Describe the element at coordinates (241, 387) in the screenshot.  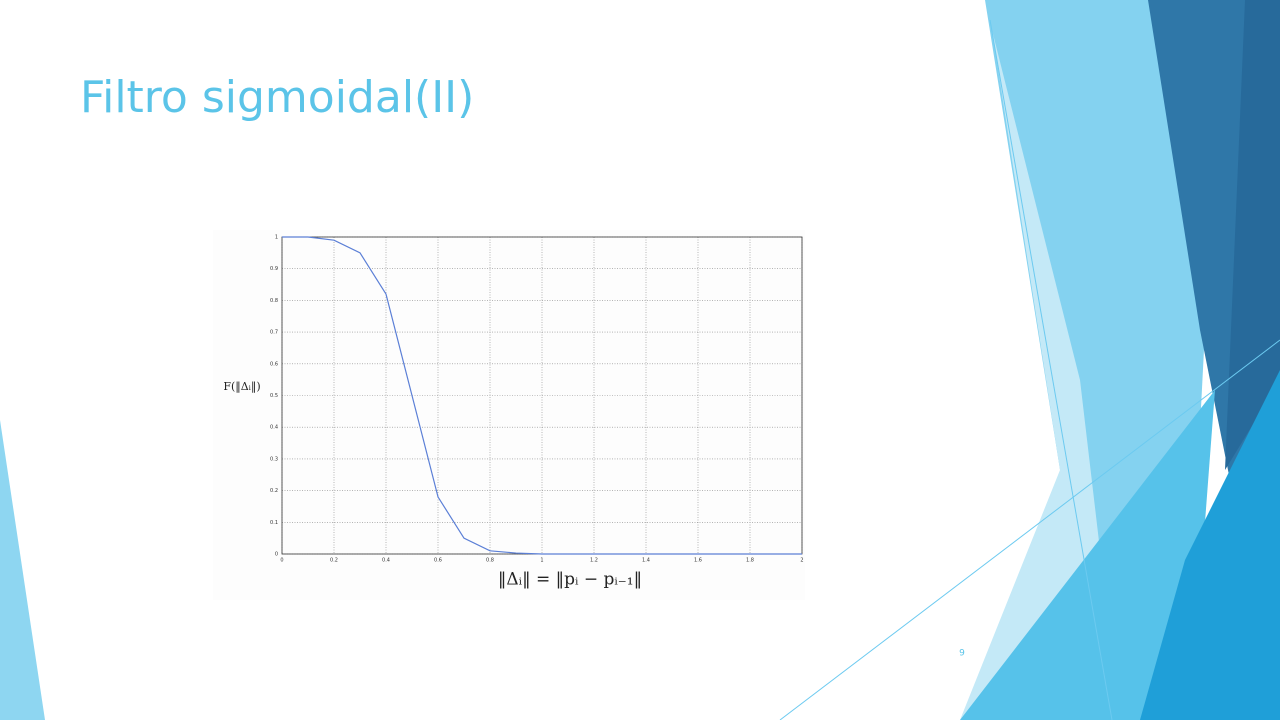
I see `y-axis-label: F(‖Δᵢ‖)` at that location.